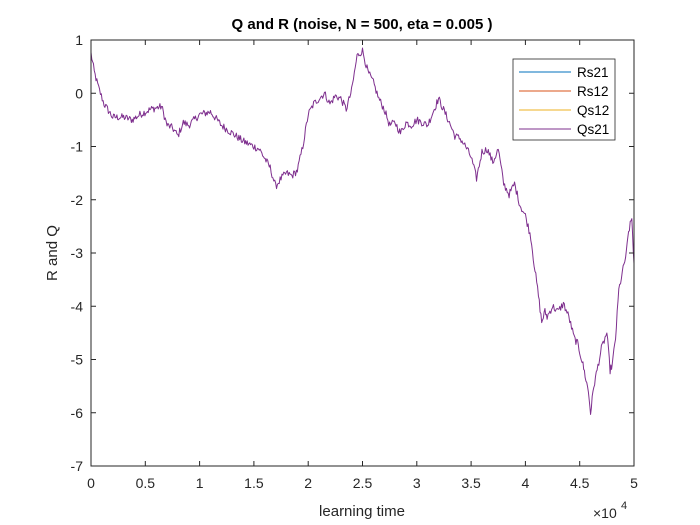 Image resolution: width=700 pixels, height=525 pixels. Describe the element at coordinates (362, 511) in the screenshot. I see `x-axis-title: learning time` at that location.